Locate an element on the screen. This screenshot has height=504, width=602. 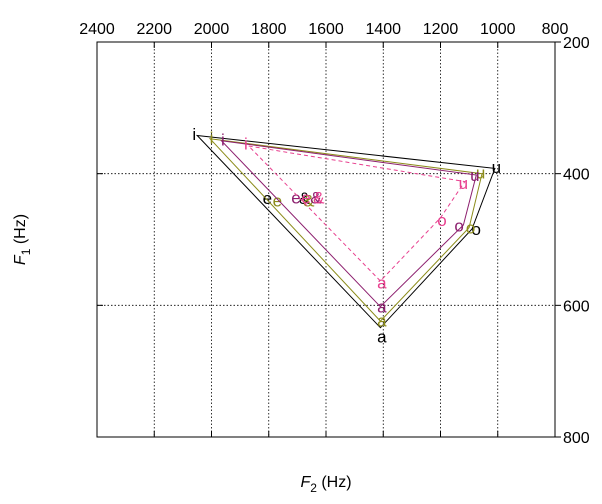
x-tick-label: 1400 is located at coordinates (383, 29).